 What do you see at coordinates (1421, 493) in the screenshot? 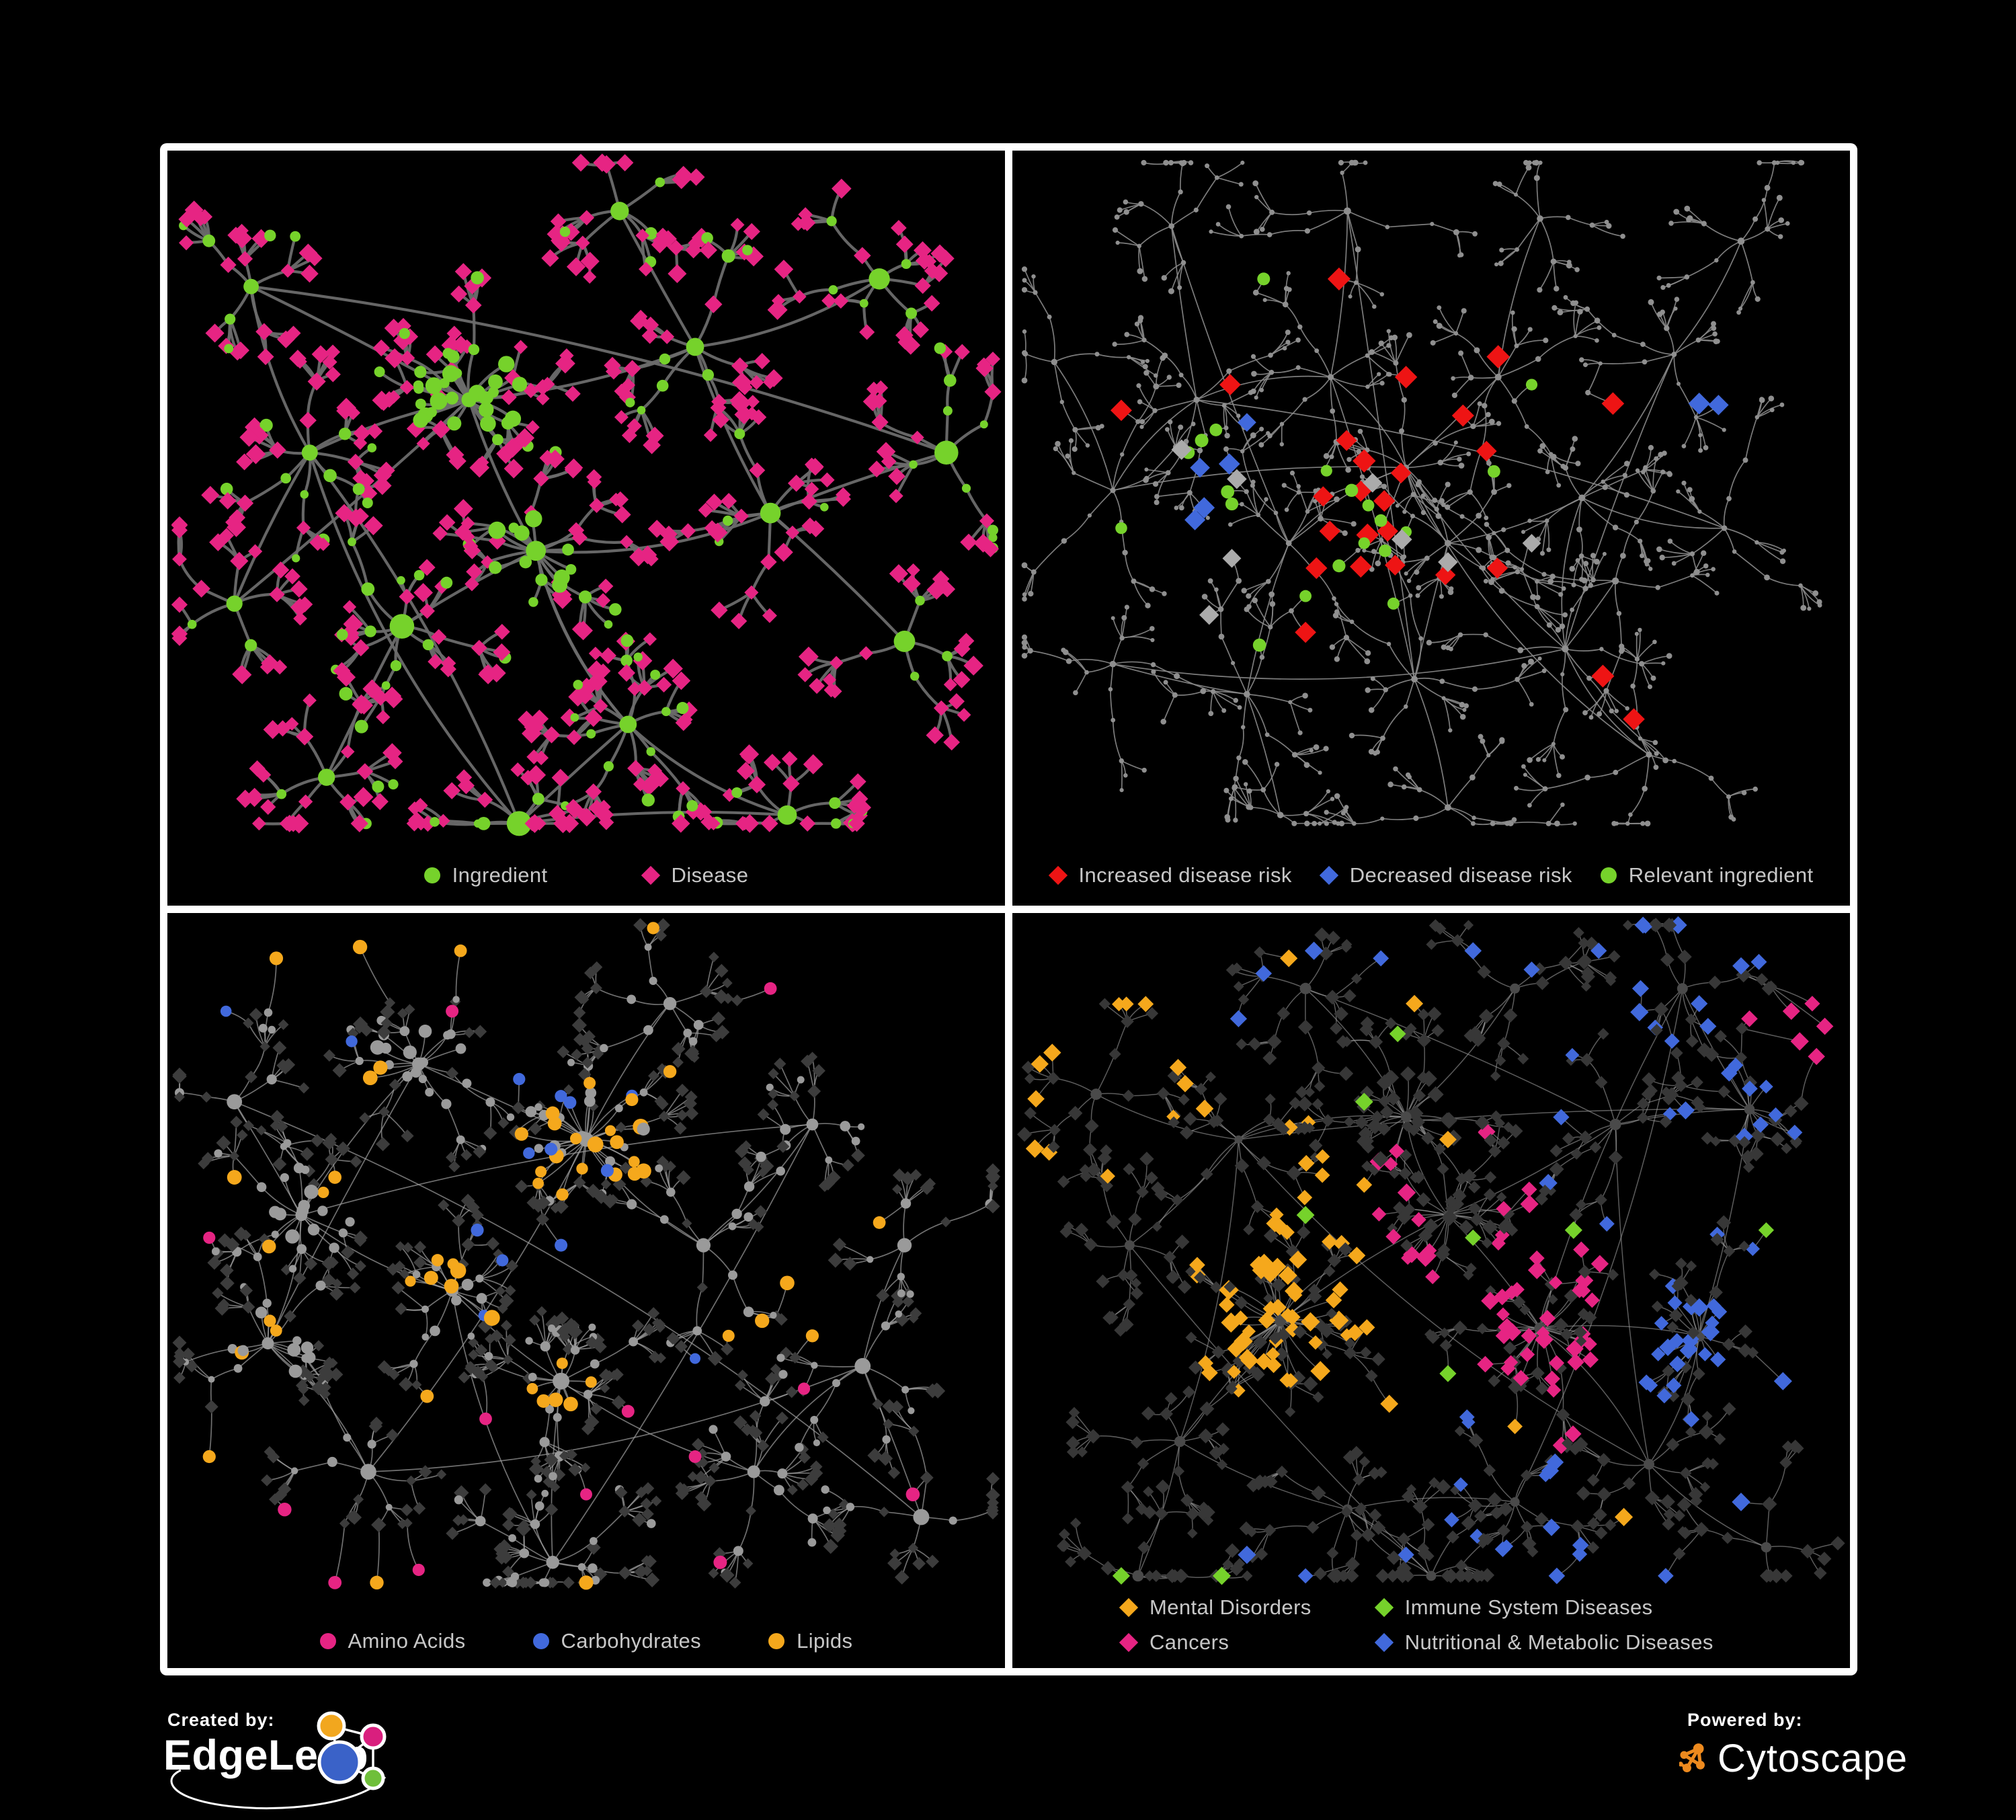
I see `network-disease-risk` at bounding box center [1421, 493].